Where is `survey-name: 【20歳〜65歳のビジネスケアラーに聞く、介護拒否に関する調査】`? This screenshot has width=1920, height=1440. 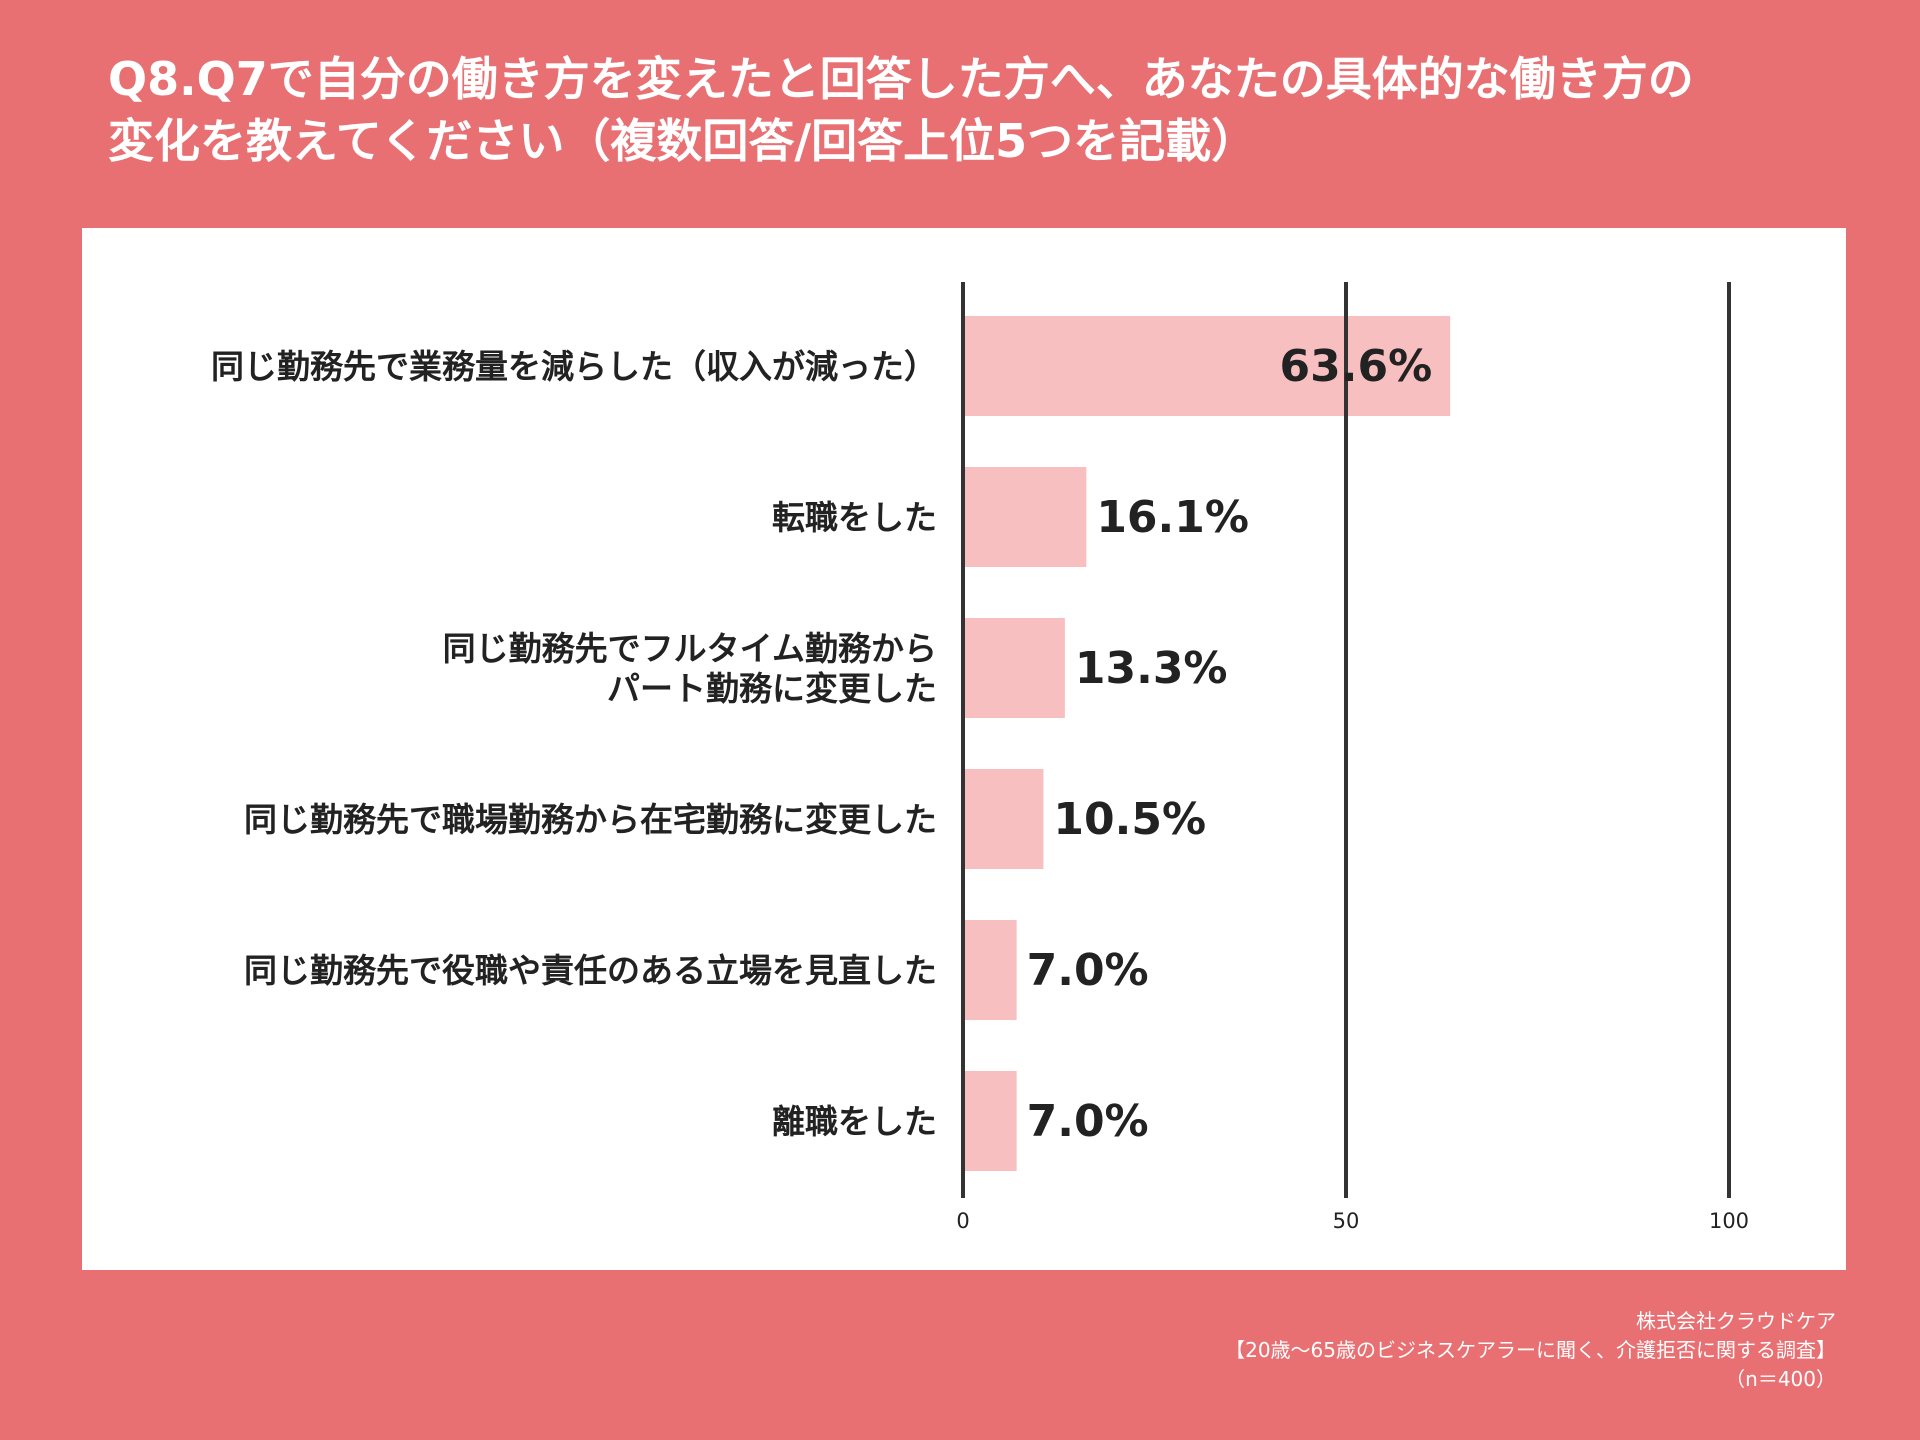
survey-name: 【20歳〜65歳のビジネスケアラーに聞く、介護拒否に関する調査】 is located at coordinates (1530, 1350).